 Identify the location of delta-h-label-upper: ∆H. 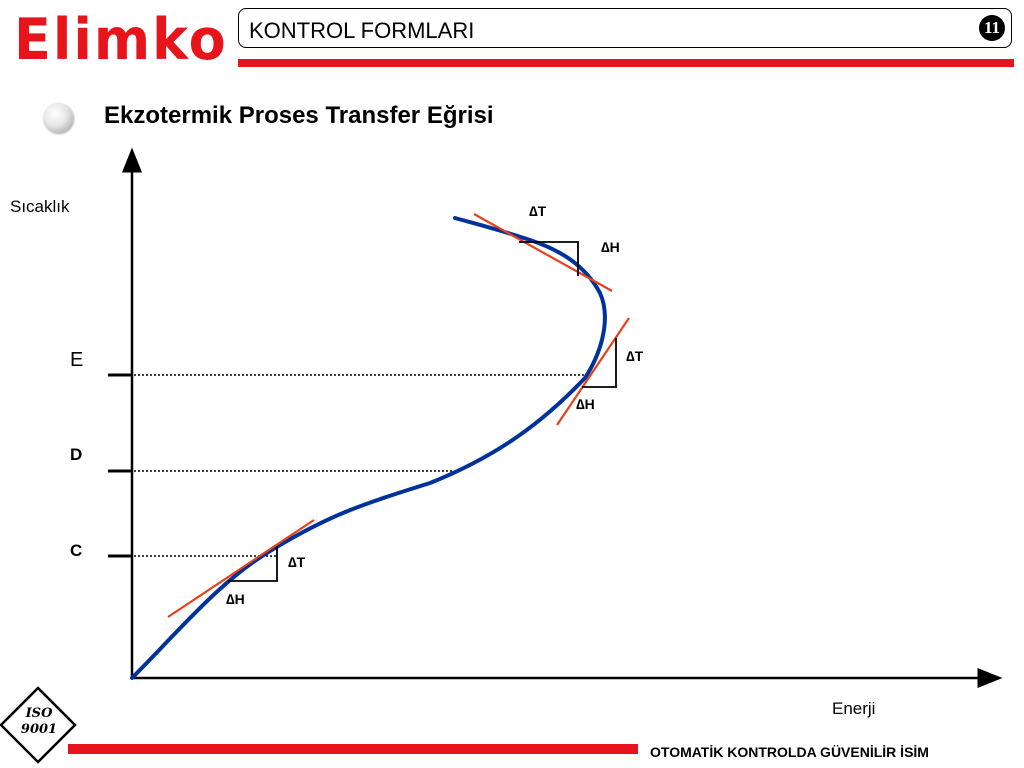
(610, 247).